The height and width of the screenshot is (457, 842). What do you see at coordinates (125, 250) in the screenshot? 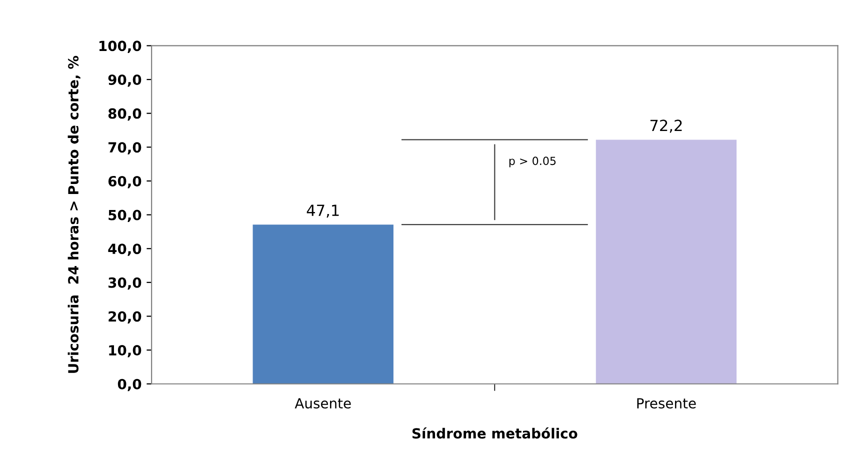
I see `y-tick-label: 40,0` at bounding box center [125, 250].